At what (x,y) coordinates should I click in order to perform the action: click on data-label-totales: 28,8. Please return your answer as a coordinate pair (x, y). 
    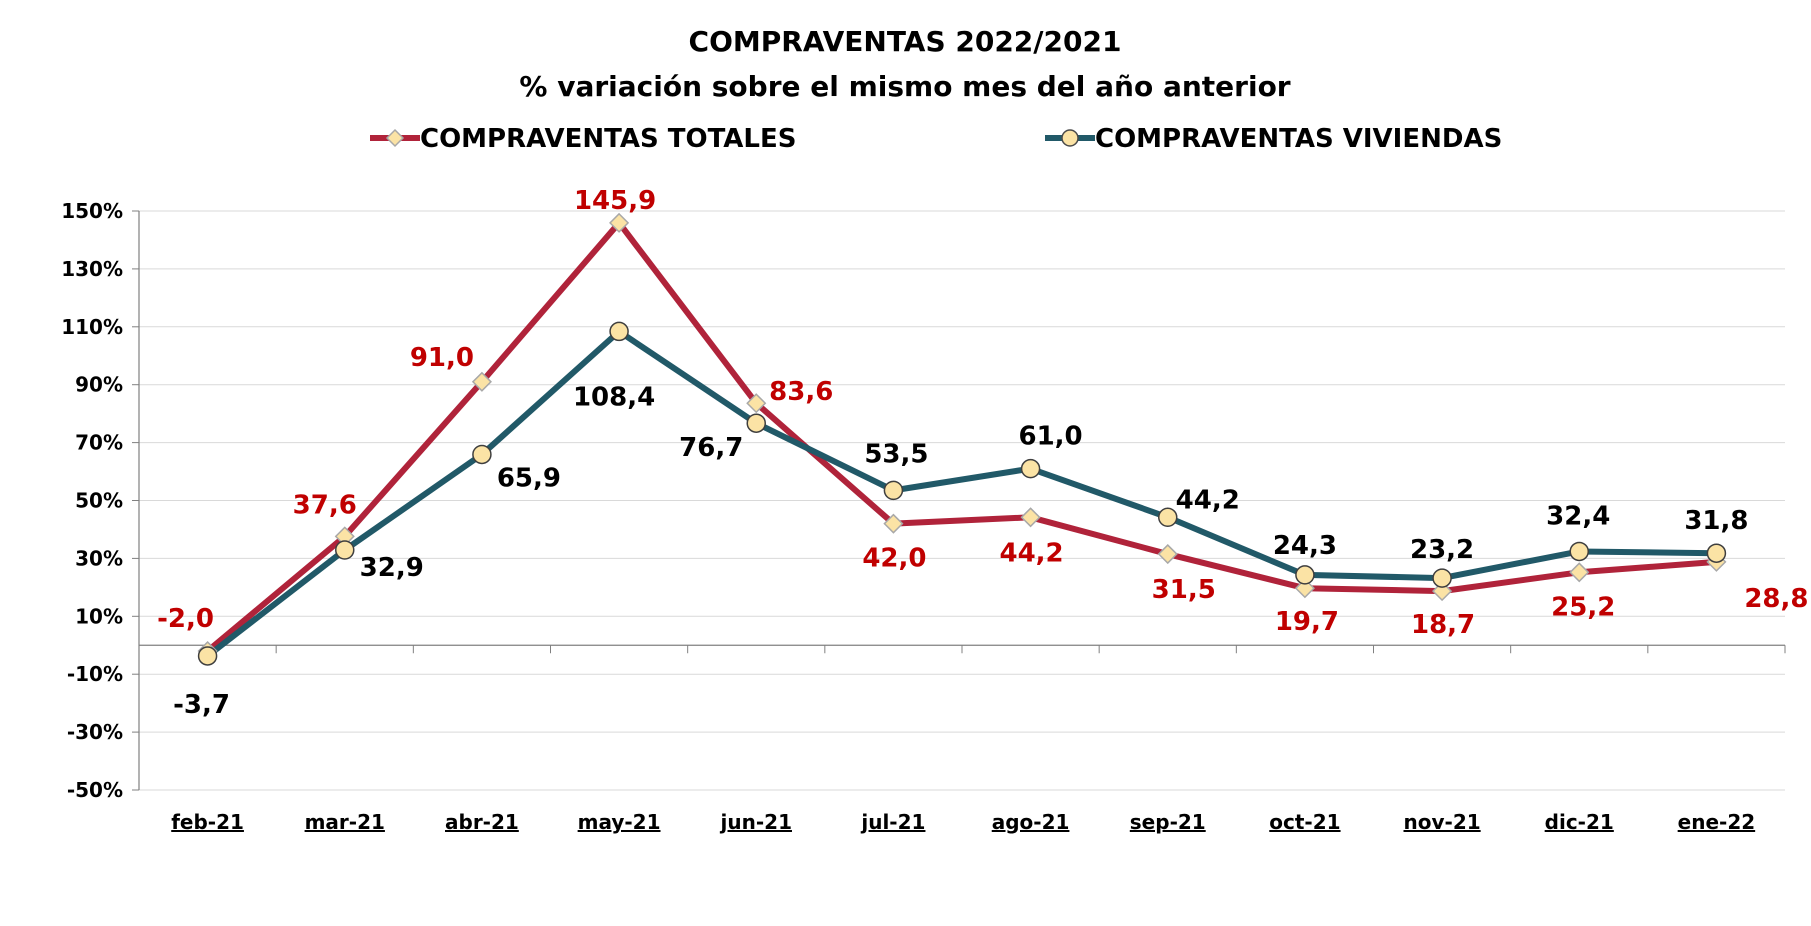
    Looking at the image, I should click on (1776, 599).